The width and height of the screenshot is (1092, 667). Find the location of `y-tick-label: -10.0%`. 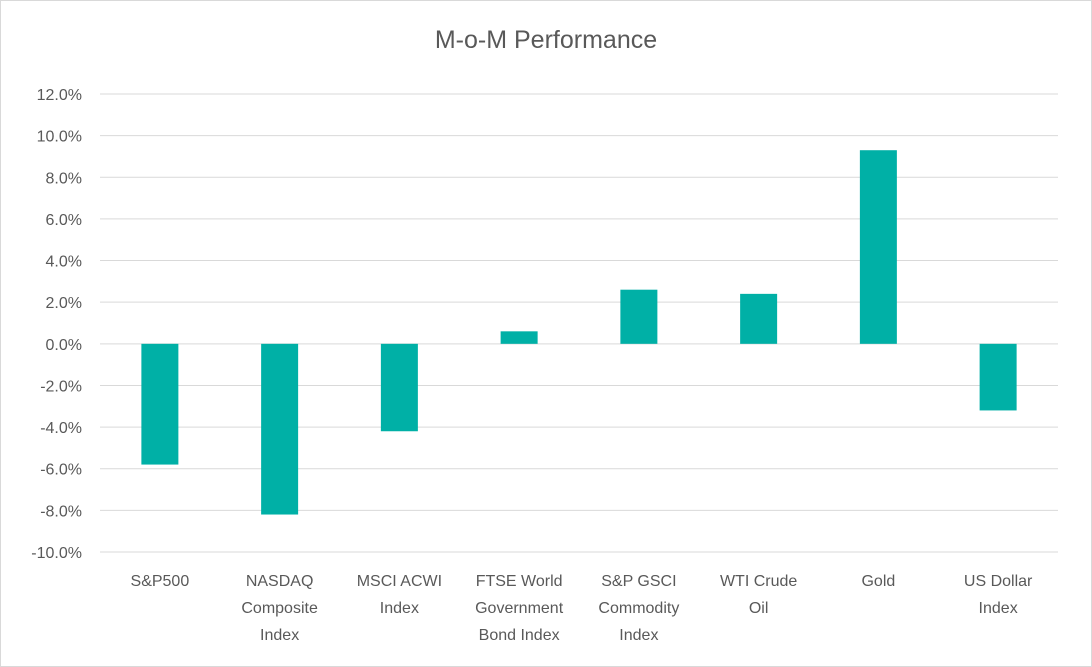

y-tick-label: -10.0% is located at coordinates (56, 553).